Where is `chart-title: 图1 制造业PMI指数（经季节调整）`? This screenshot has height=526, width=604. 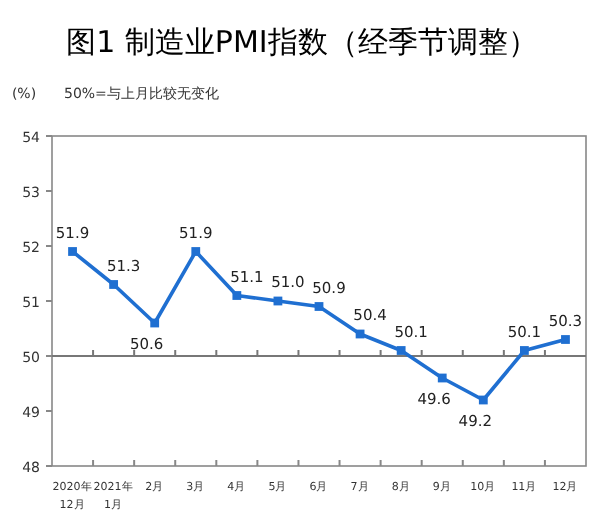
chart-title: 图1 制造业PMI指数（经季节调整） is located at coordinates (302, 42).